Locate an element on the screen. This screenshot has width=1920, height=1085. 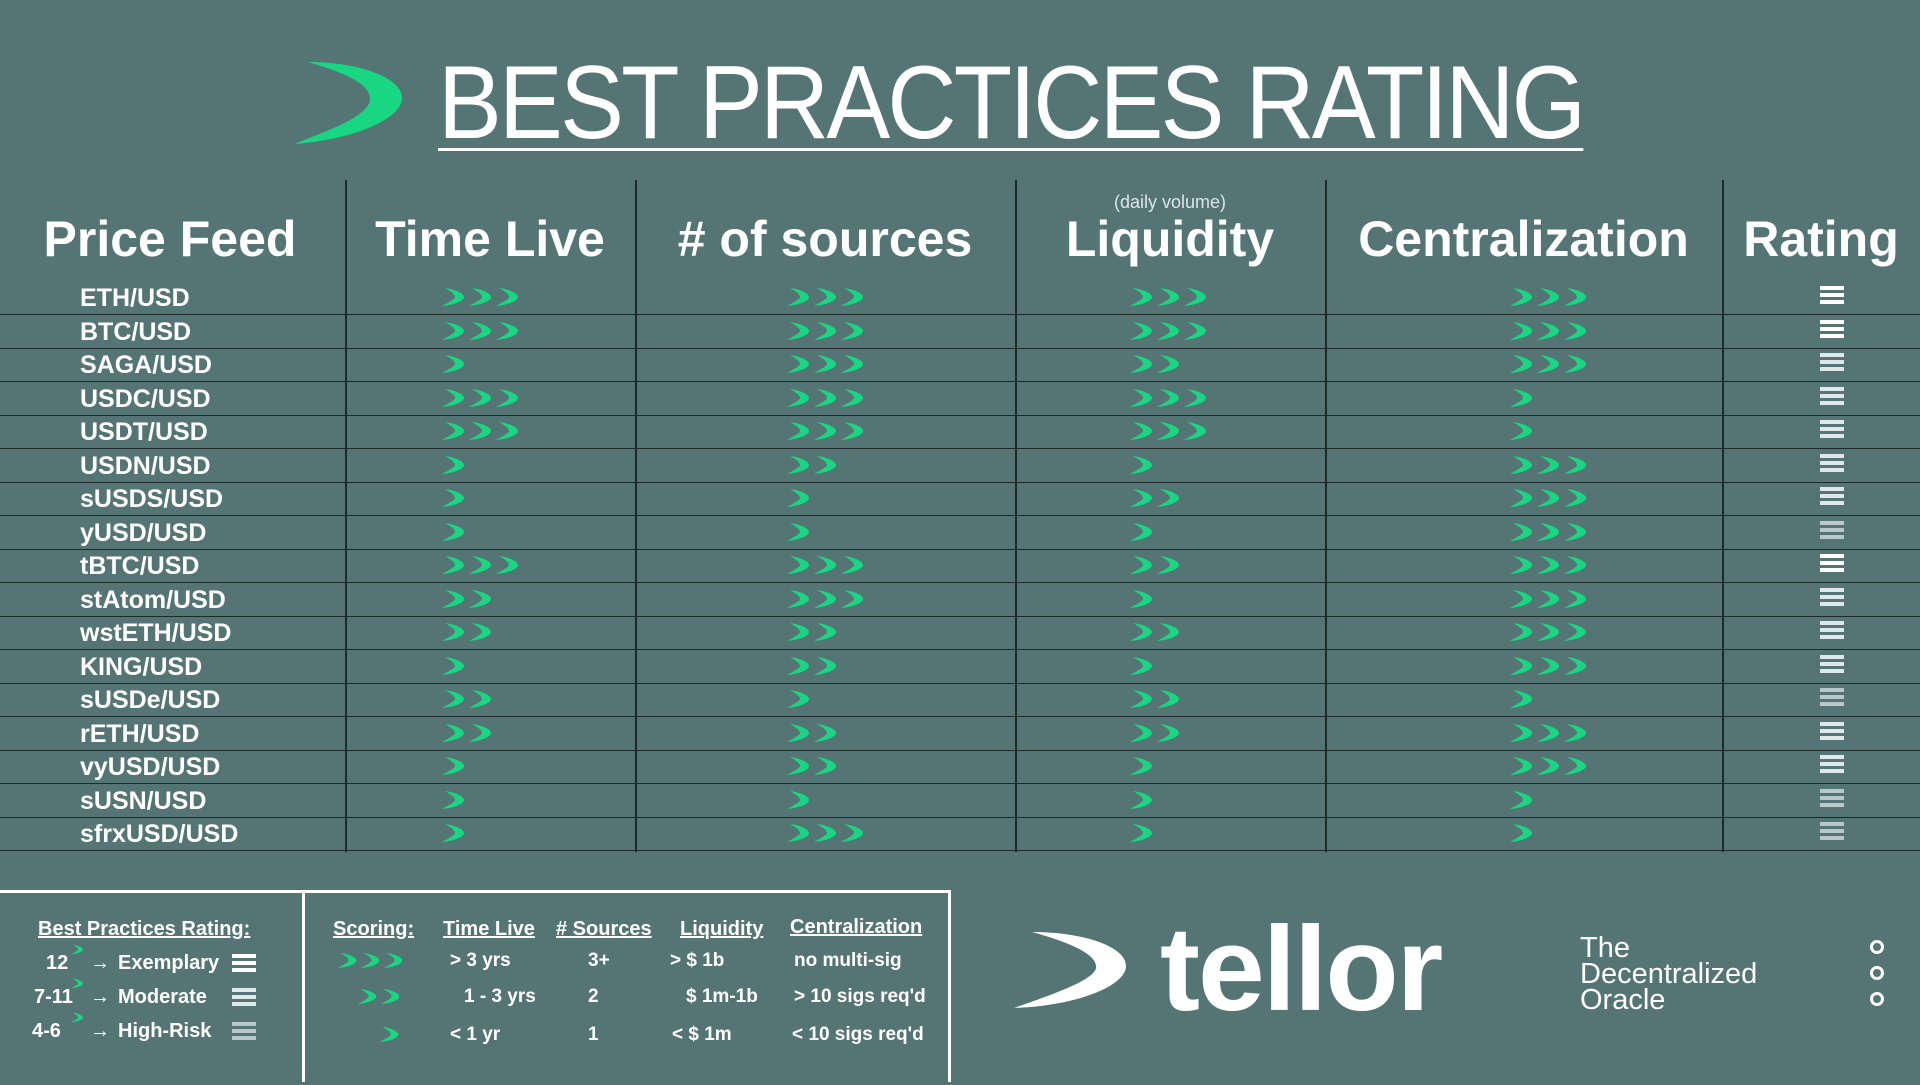
legend-col-liquidity: Liquidity is located at coordinates (722, 929).